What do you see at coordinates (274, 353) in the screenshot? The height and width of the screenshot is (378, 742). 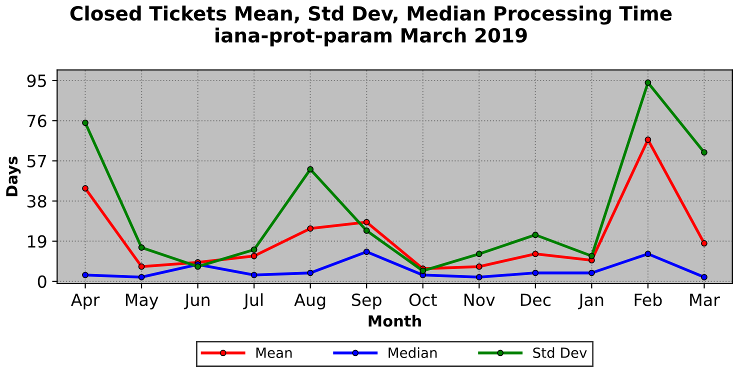 I see `legend-label: Mean` at bounding box center [274, 353].